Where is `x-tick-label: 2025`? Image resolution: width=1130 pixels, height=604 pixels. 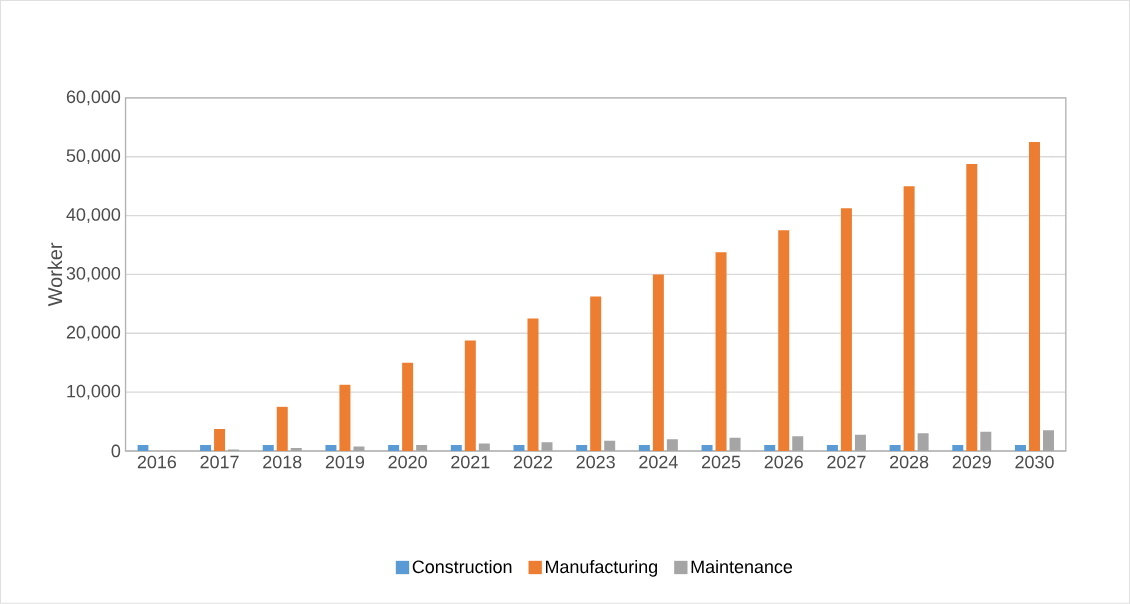
x-tick-label: 2025 is located at coordinates (721, 462).